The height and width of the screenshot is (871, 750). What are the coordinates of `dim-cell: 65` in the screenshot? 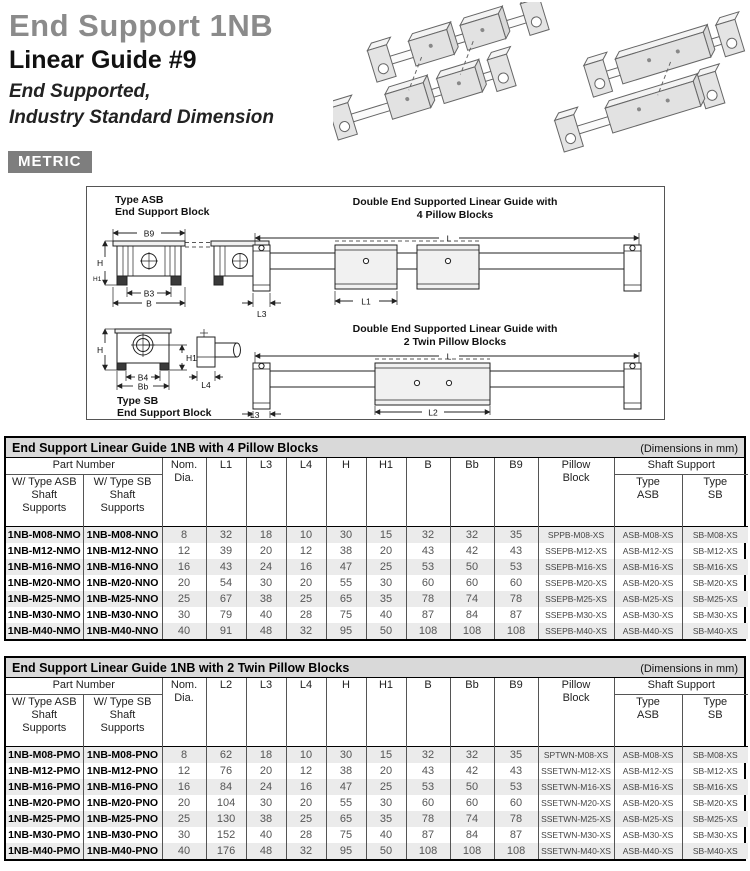 It's located at (346, 819).